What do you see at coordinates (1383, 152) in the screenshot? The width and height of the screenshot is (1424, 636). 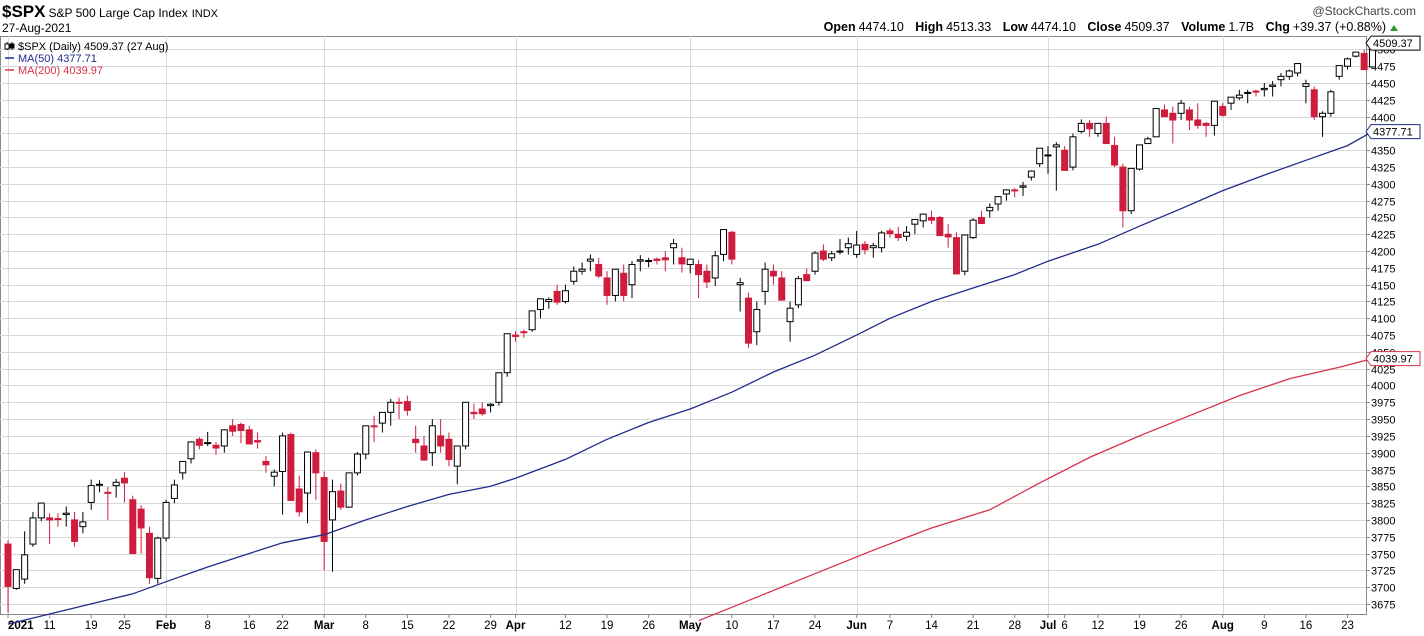 I see `y-tick-label: 4350` at bounding box center [1383, 152].